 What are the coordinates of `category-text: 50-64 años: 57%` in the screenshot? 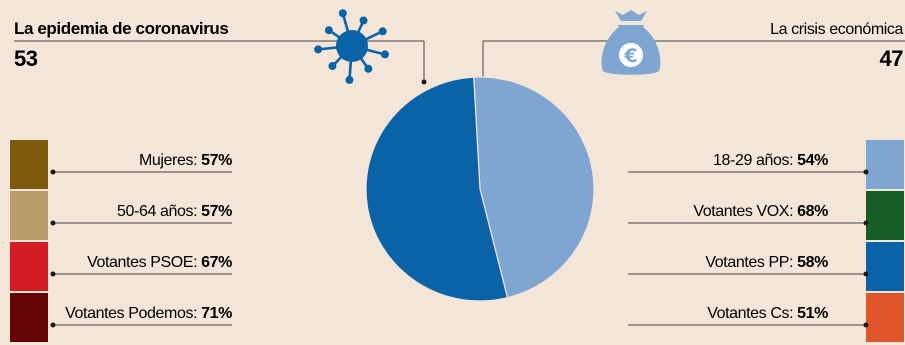 It's located at (174, 211).